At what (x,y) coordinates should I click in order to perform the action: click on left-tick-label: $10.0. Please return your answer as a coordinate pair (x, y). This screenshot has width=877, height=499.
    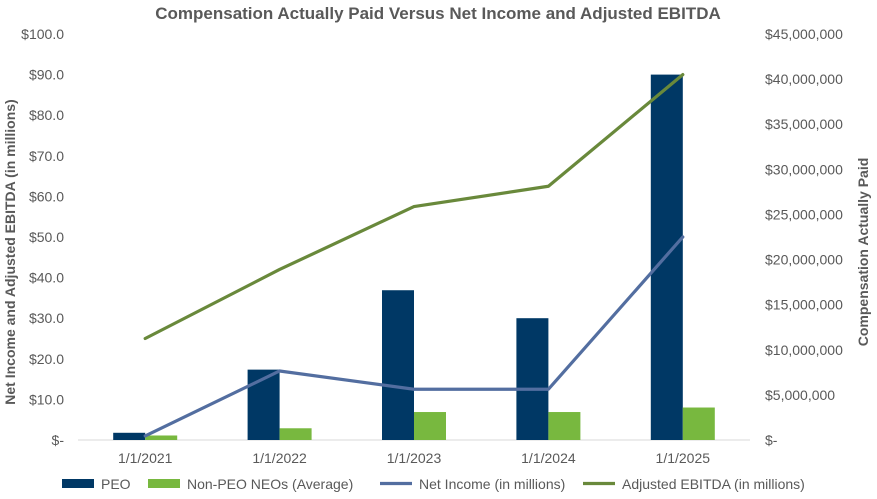
    Looking at the image, I should click on (46, 399).